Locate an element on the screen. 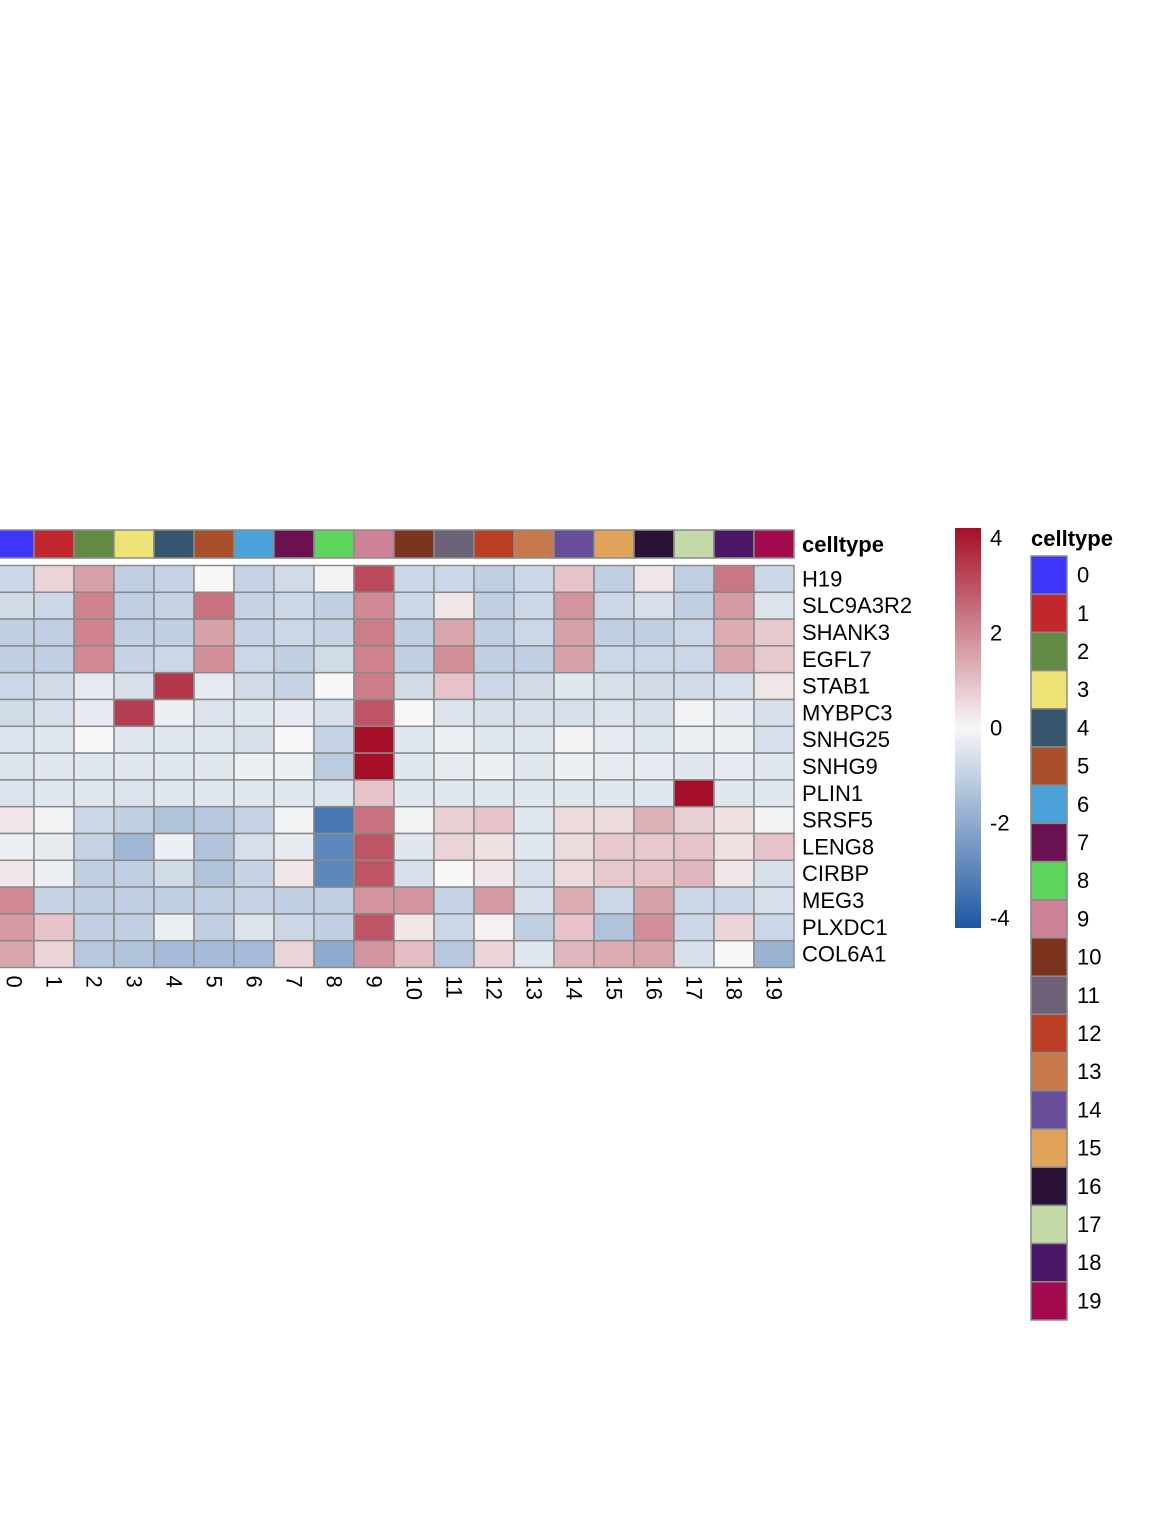 This screenshot has height=1536, width=1152. legend-label: 18 is located at coordinates (1089, 1262).